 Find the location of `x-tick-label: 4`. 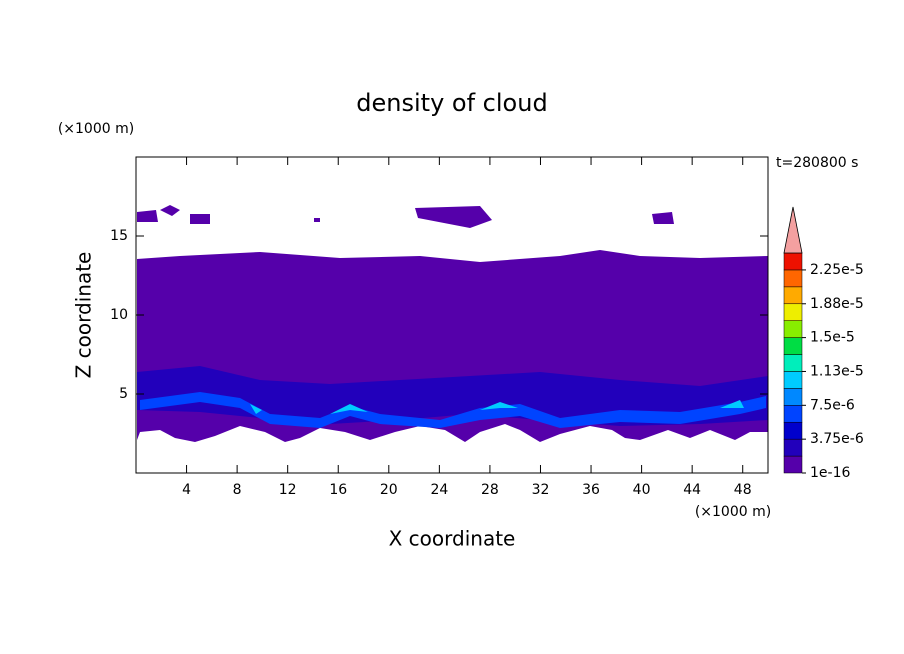

x-tick-label: 4 is located at coordinates (186, 490).